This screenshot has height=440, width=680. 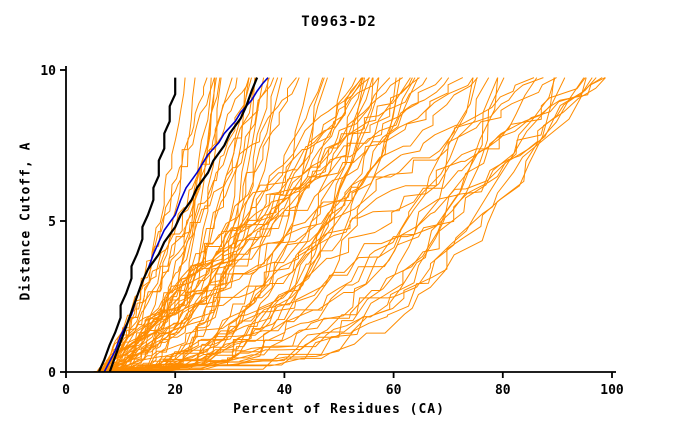 I want to click on x-tick-label: 0, so click(x=66, y=390).